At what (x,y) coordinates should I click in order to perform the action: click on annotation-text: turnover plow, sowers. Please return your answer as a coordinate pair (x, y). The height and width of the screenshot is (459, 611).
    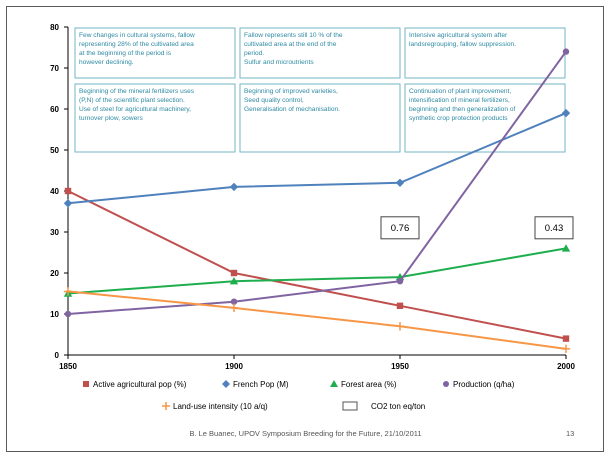
    Looking at the image, I should click on (111, 118).